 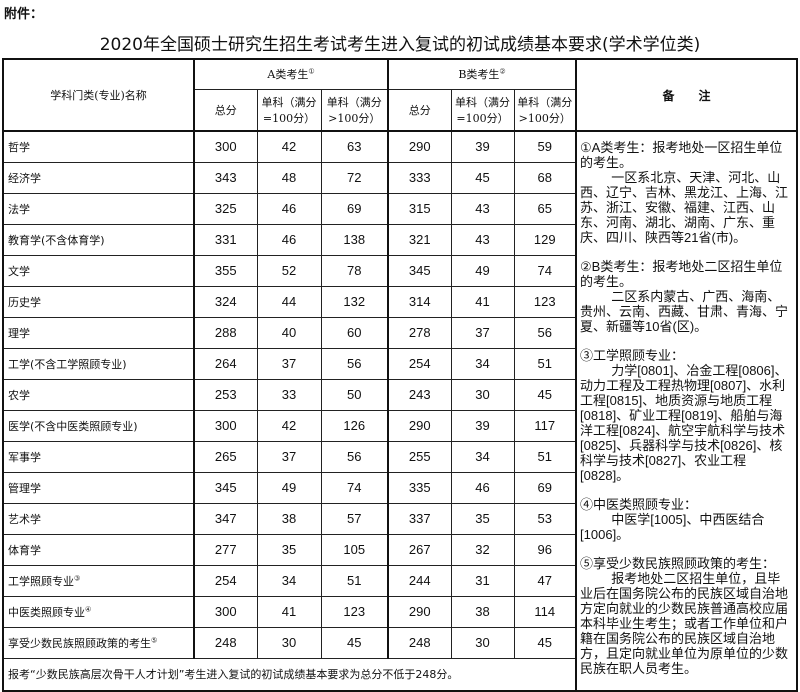 What do you see at coordinates (482, 270) in the screenshot?
I see `score-b-single-100: 49` at bounding box center [482, 270].